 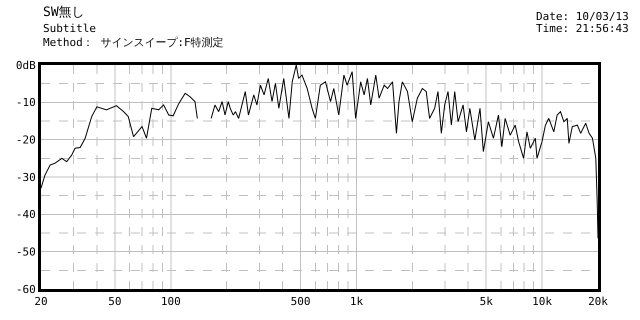 I want to click on y-tick-label: 0dB, so click(x=26, y=65).